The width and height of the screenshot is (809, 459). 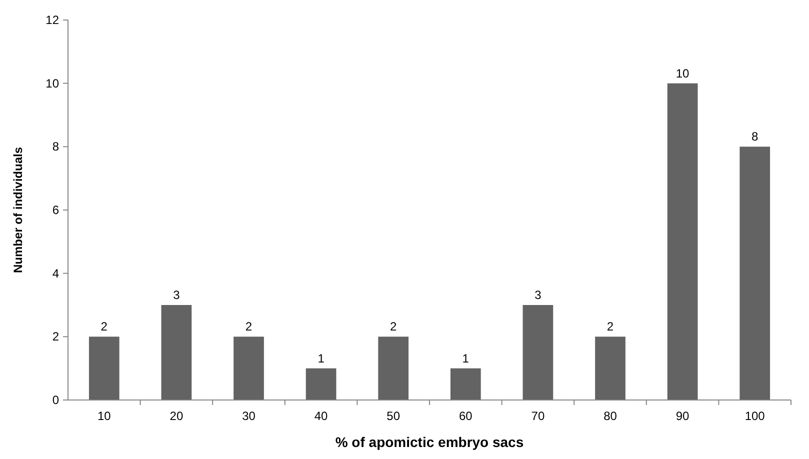 What do you see at coordinates (56, 400) in the screenshot?
I see `y-tick-label: 0` at bounding box center [56, 400].